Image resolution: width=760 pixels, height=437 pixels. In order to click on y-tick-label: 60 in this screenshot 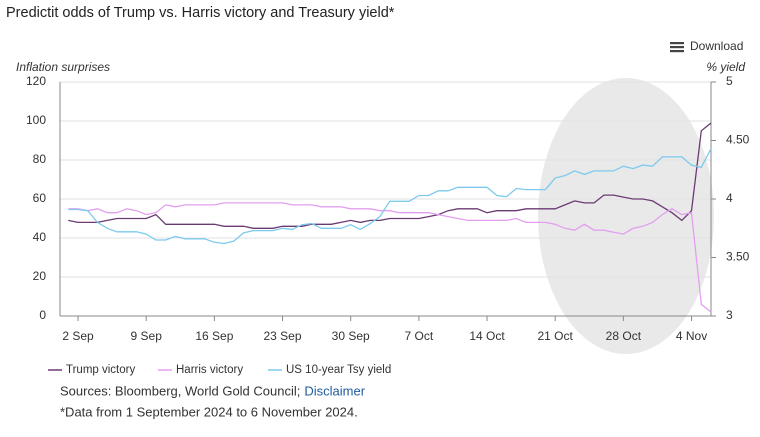, I will do `click(40, 198)`.